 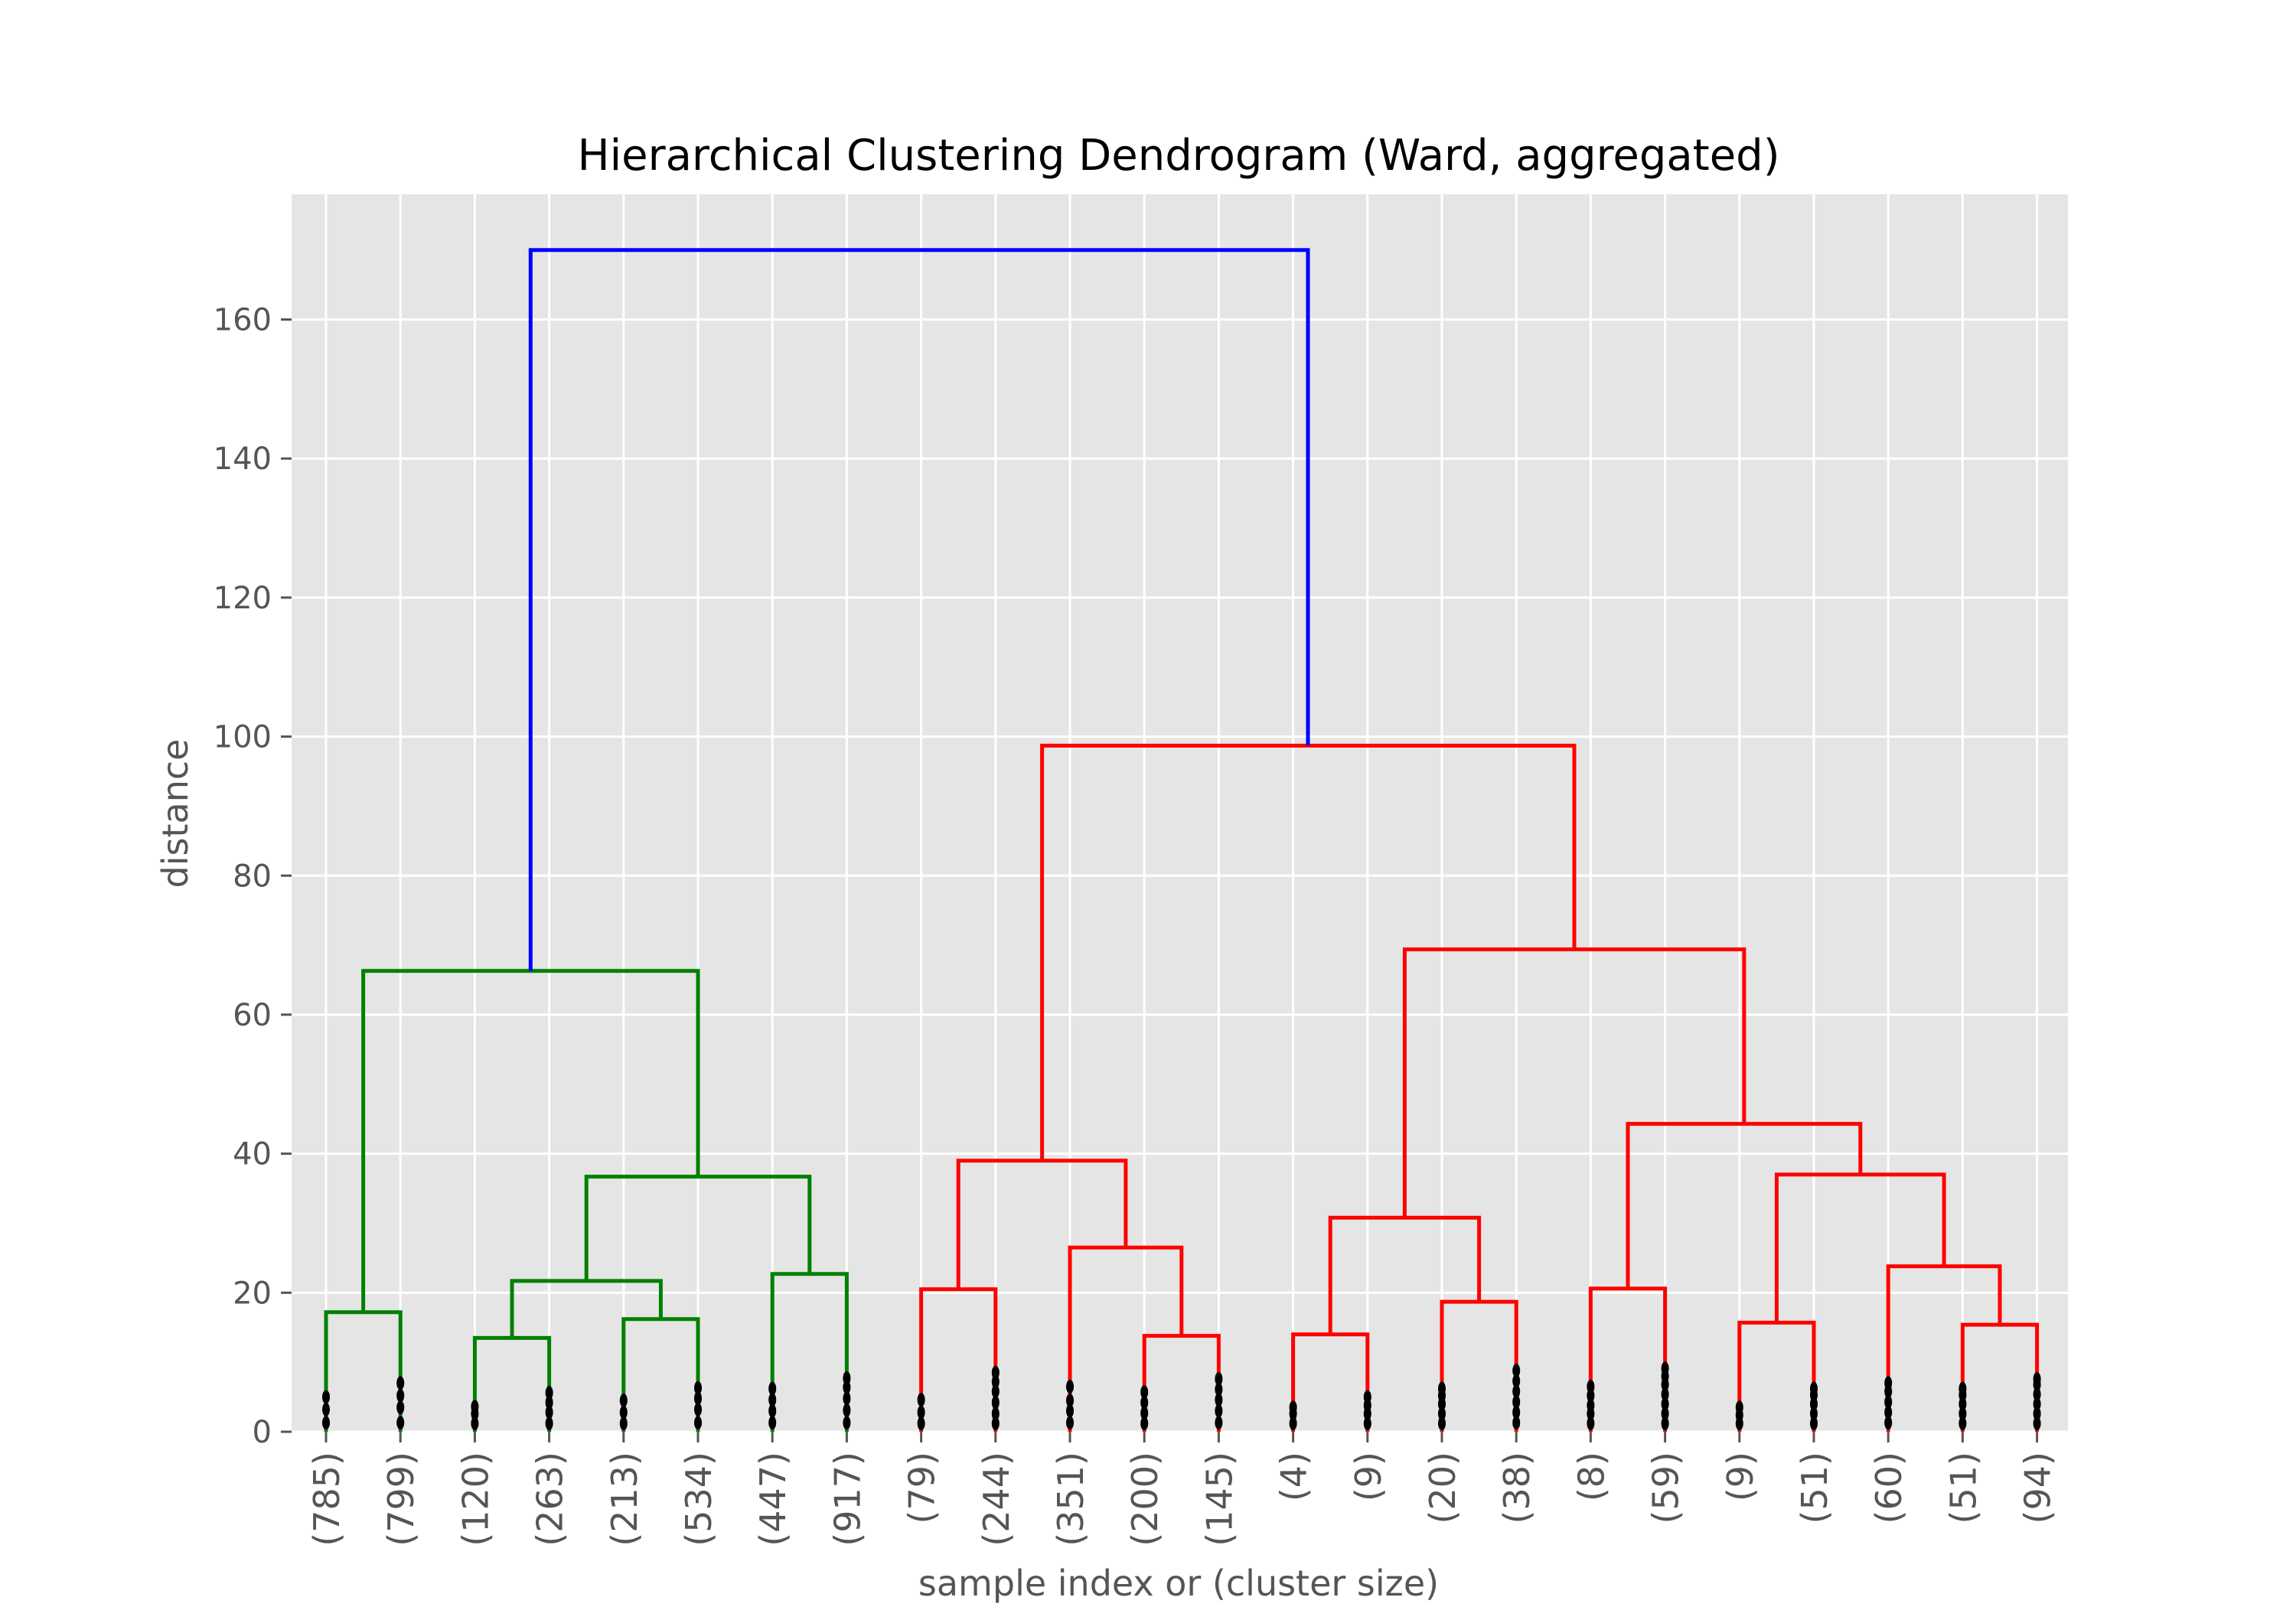 I want to click on y-tick-label: 120, so click(x=243, y=598).